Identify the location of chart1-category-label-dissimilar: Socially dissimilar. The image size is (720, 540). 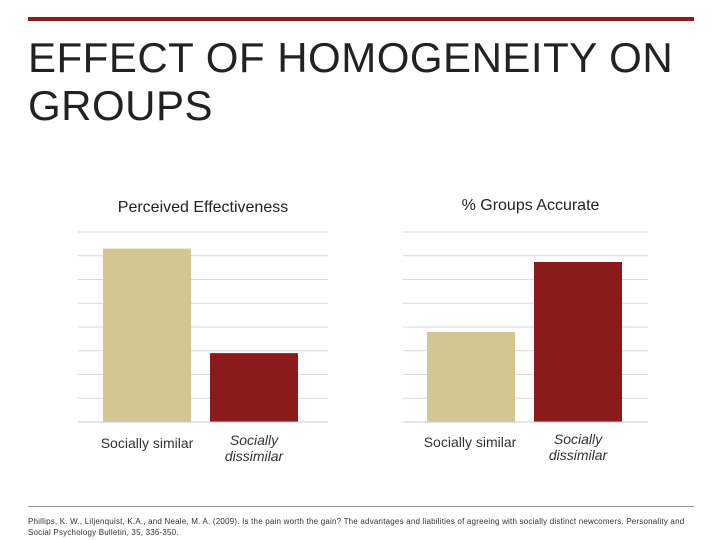
(254, 448).